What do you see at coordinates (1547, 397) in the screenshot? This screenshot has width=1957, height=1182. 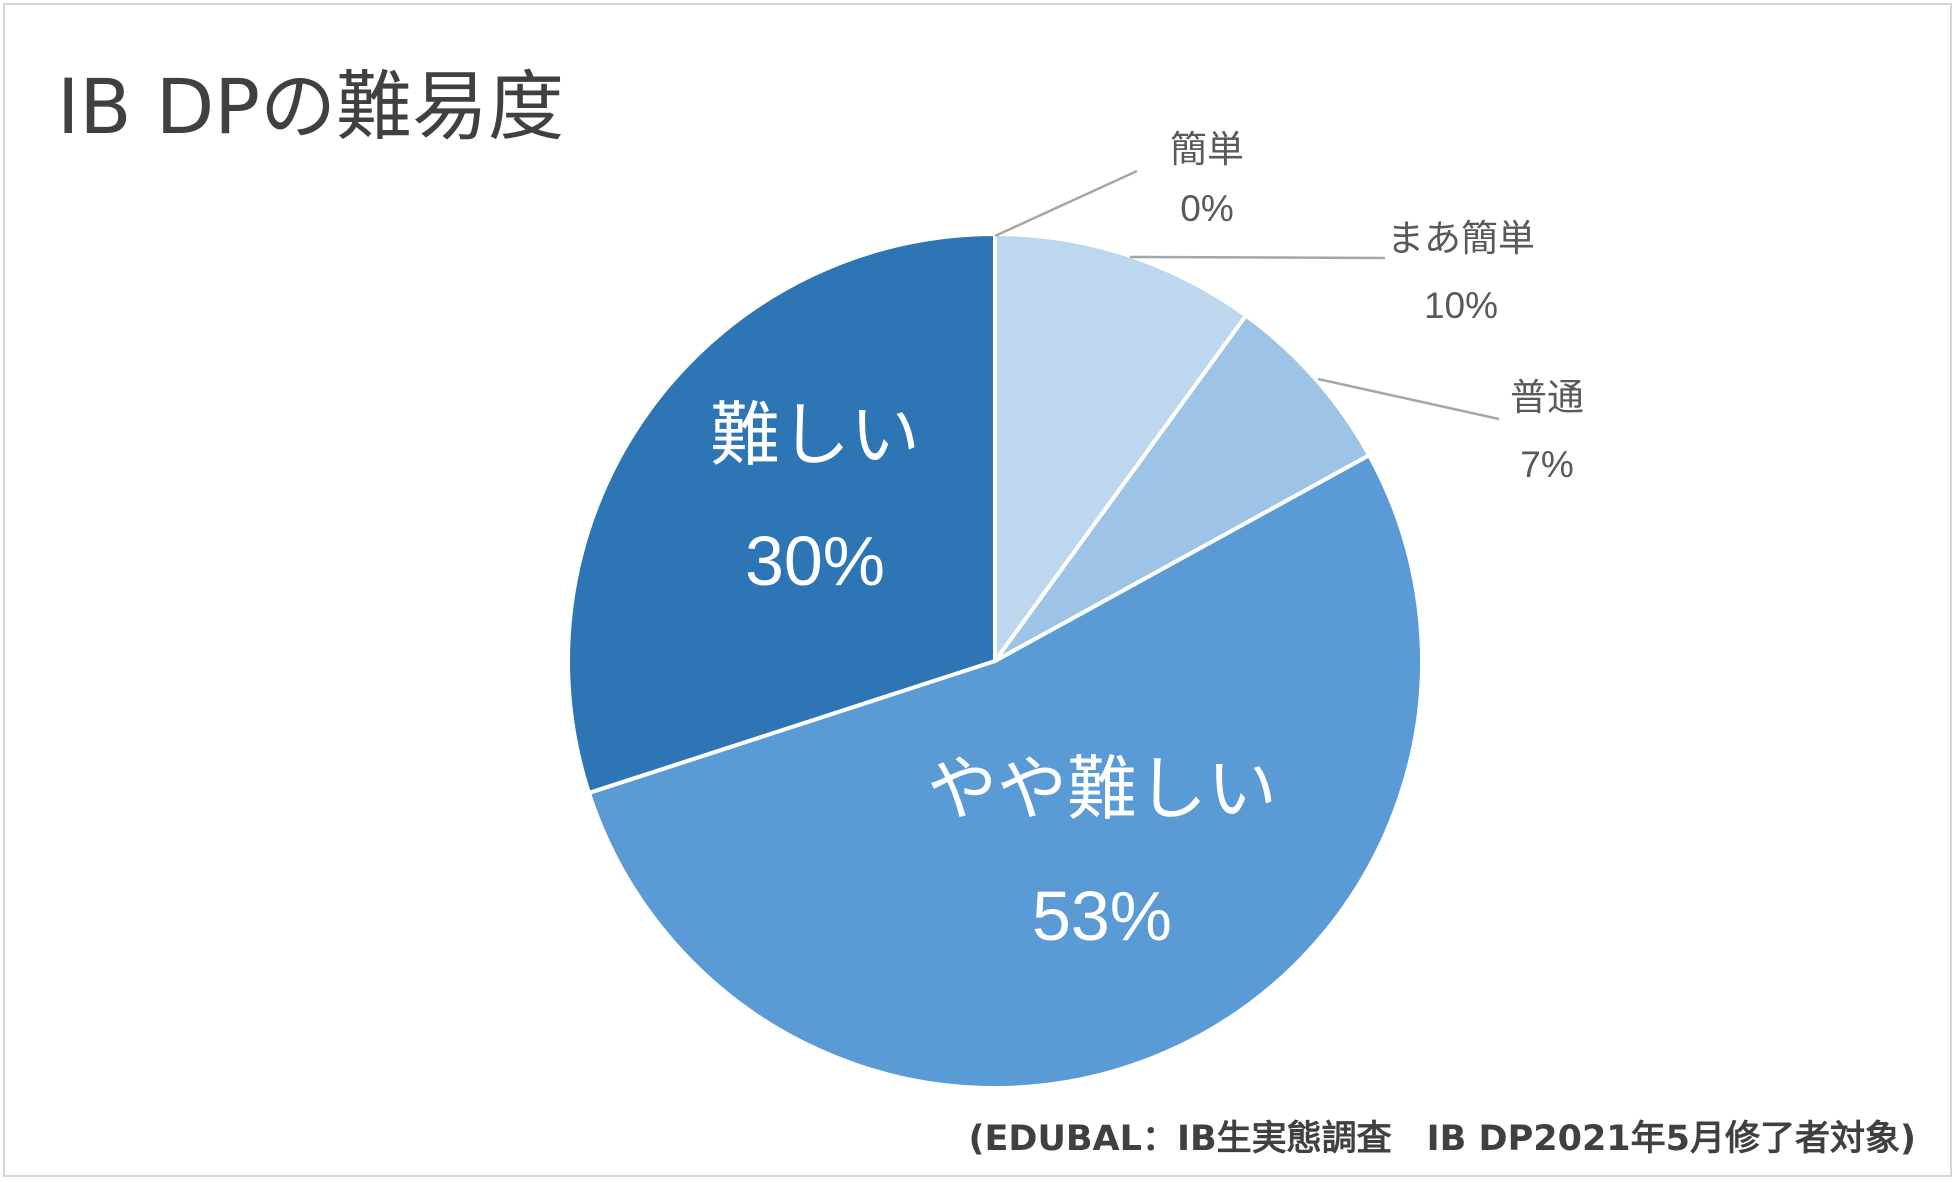 I see `slice-2-category-label: 普通` at bounding box center [1547, 397].